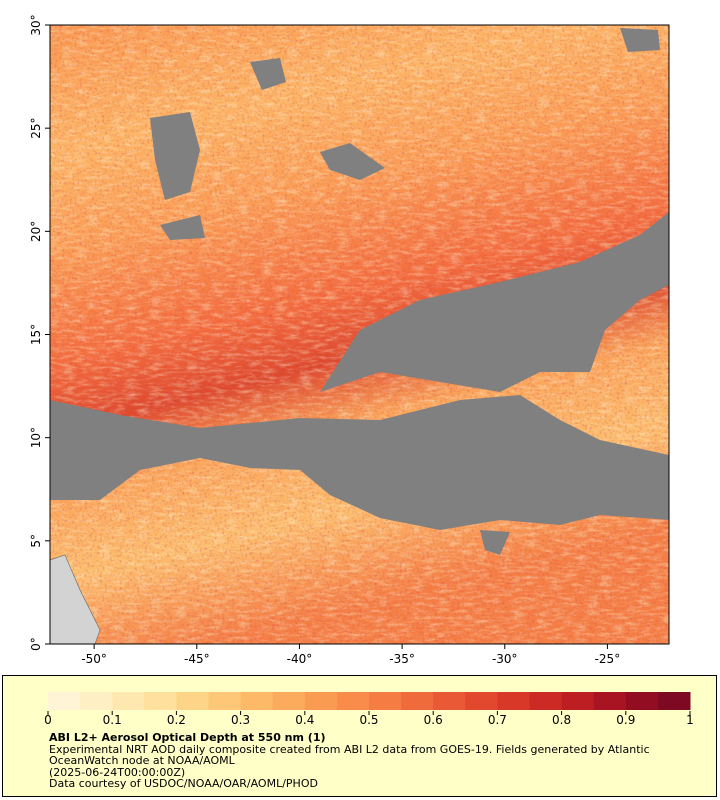  Describe the element at coordinates (112, 720) in the screenshot. I see `colorbar-tick-label: 0.1` at that location.